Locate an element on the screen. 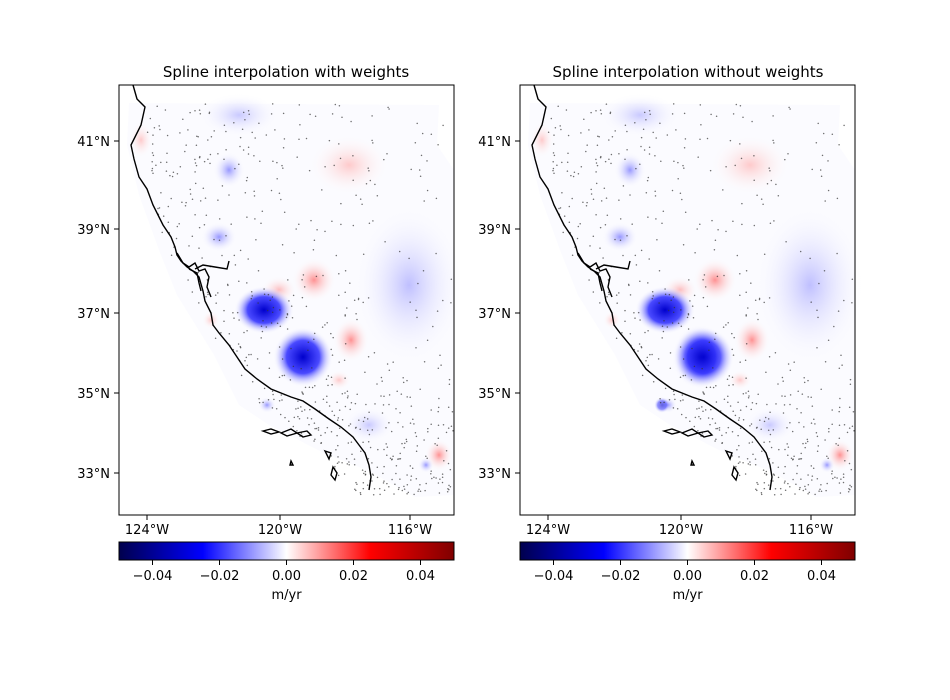  y-tick-label: 35°N is located at coordinates (494, 394).